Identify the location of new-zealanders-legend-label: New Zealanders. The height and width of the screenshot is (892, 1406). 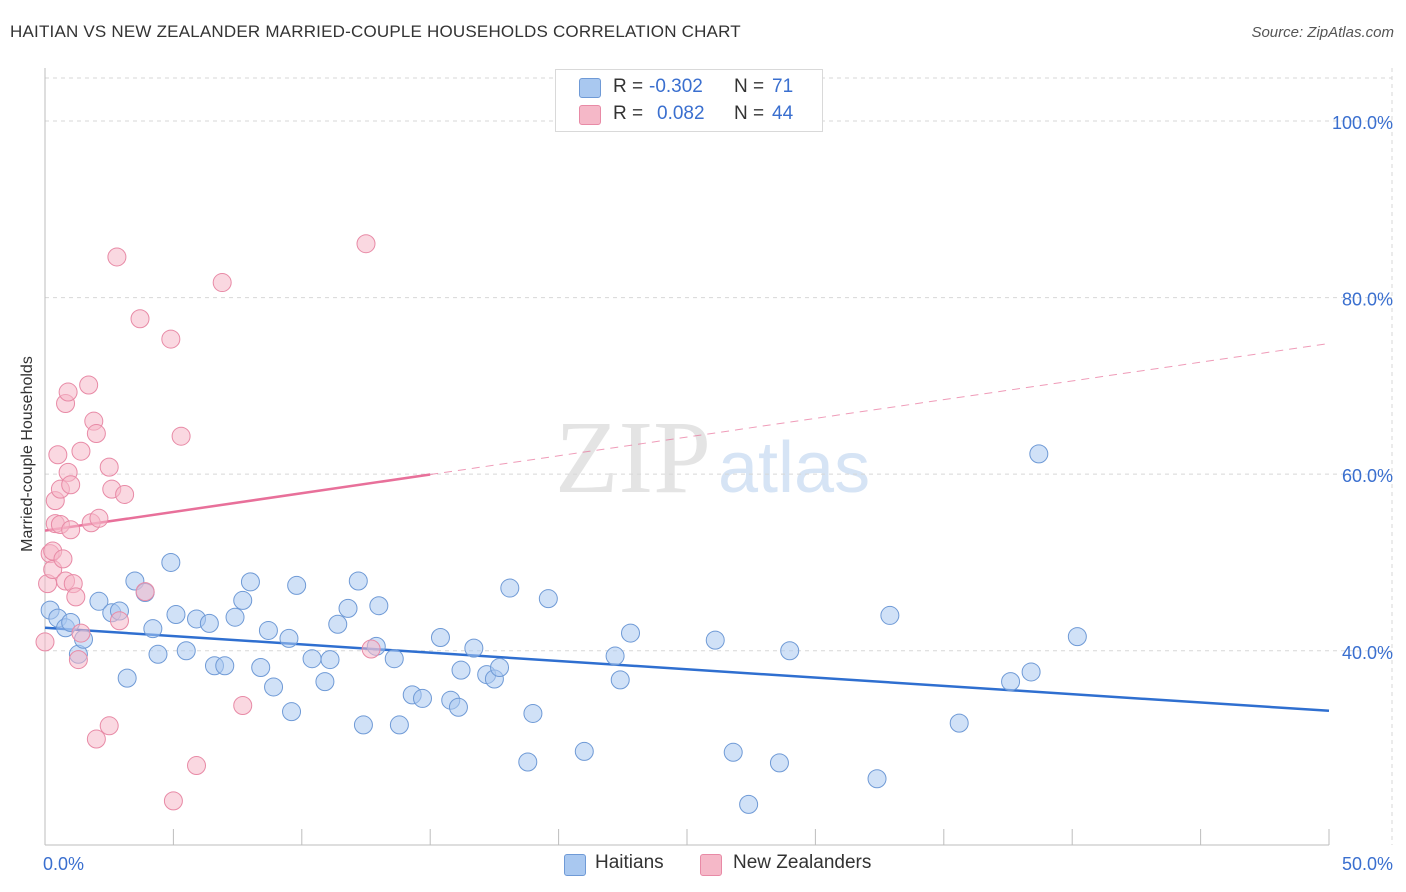
(802, 862).